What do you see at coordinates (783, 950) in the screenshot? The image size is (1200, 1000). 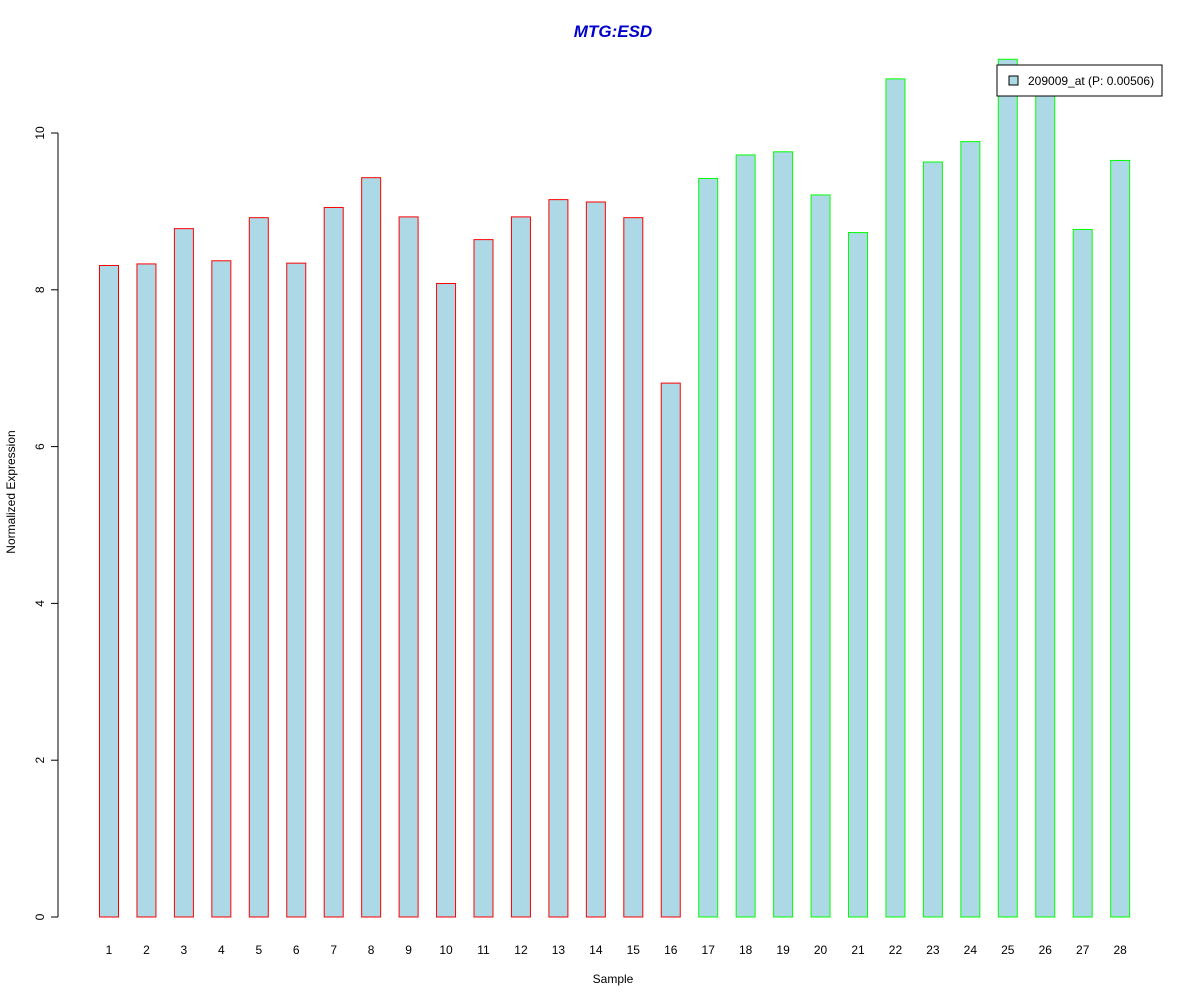 I see `x-tick-label: 19` at bounding box center [783, 950].